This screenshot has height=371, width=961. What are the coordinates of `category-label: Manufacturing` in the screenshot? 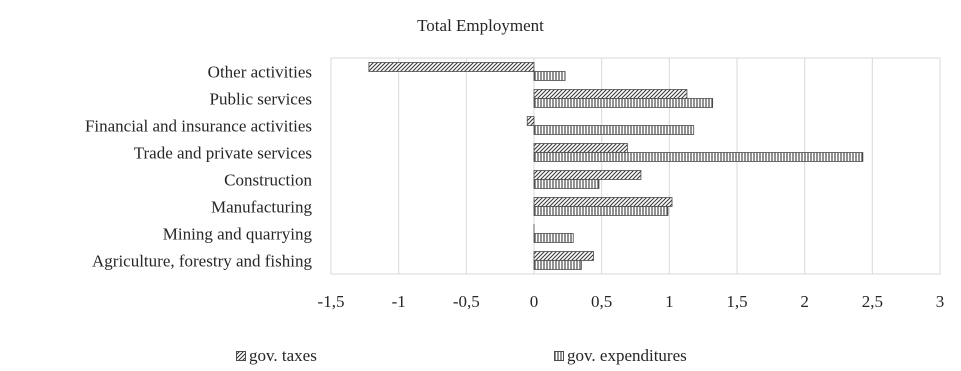 It's located at (262, 207).